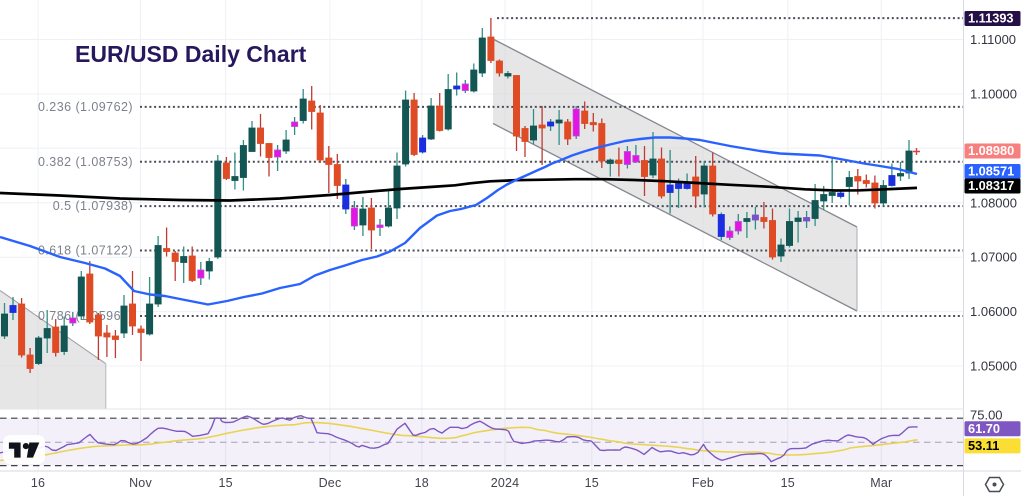 This screenshot has height=496, width=1021. I want to click on svg-text: 61.70, so click(984, 428).